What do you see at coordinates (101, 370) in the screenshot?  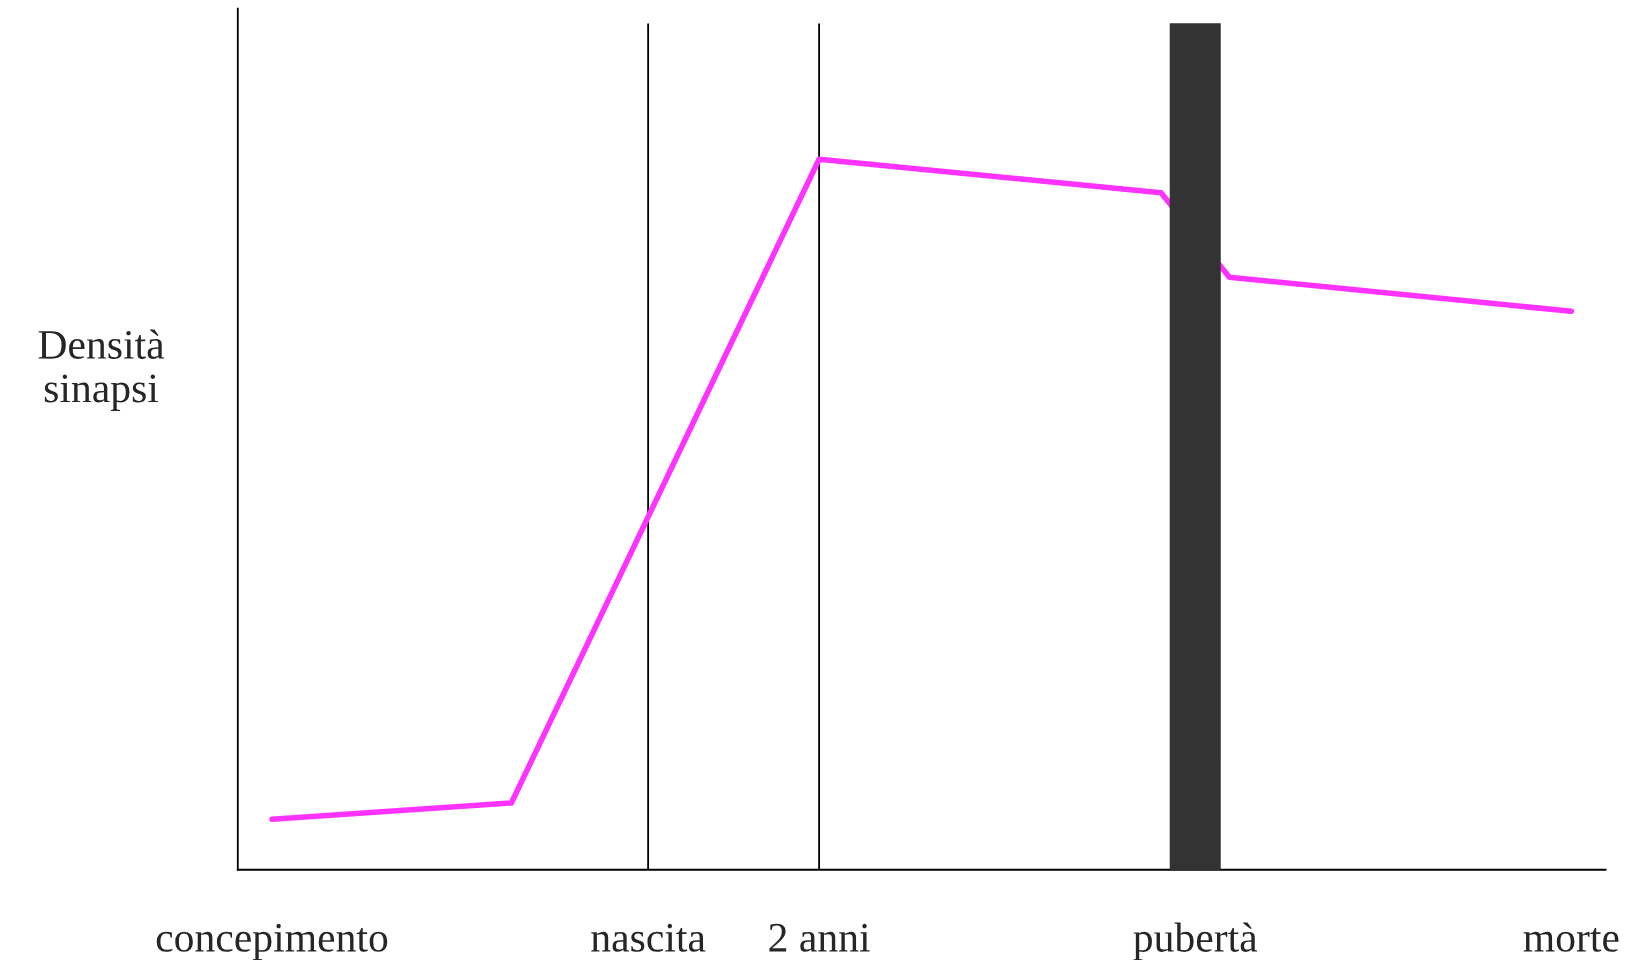 I see `y-axis-title: Densità sinapsi` at bounding box center [101, 370].